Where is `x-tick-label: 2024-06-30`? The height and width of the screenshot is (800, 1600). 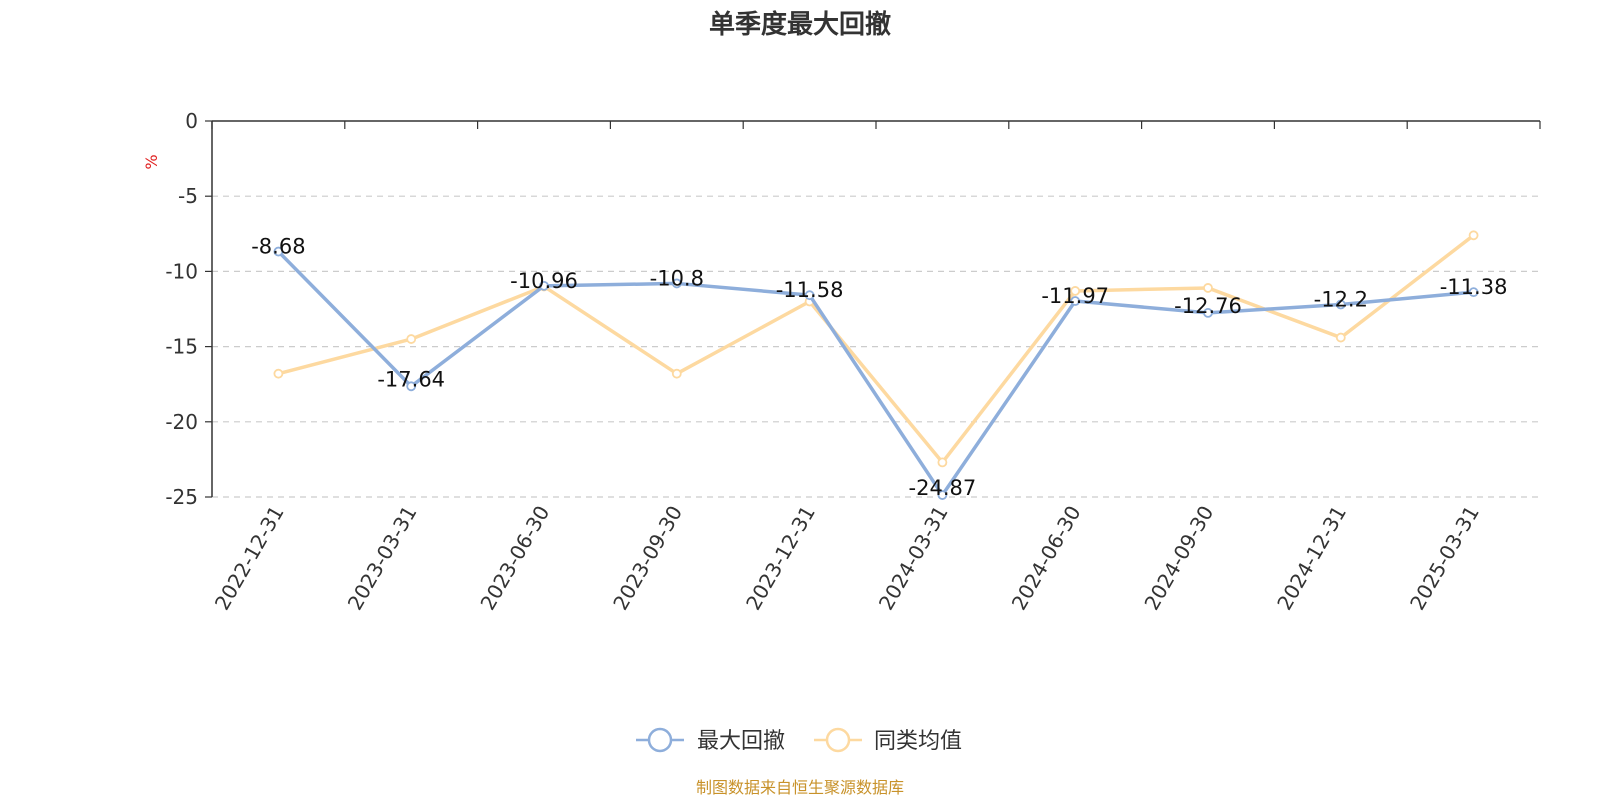
x-tick-label: 2024-06-30 is located at coordinates (1046, 558).